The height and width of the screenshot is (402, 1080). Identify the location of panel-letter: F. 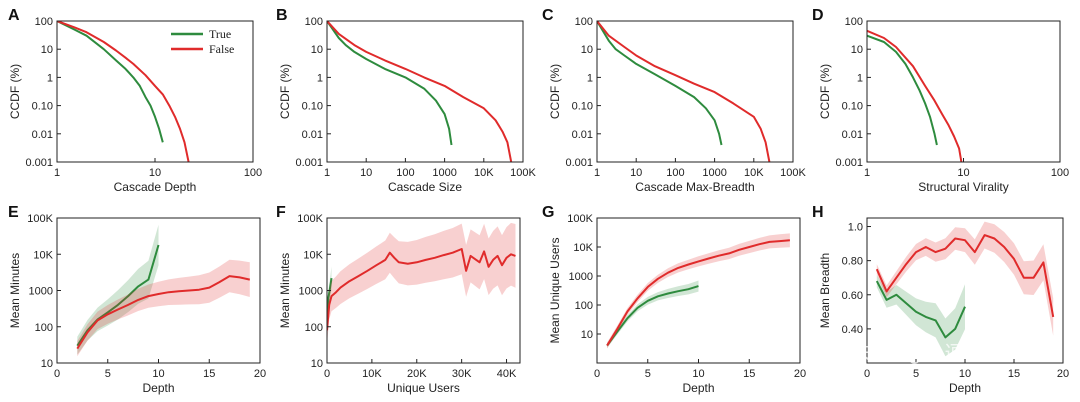
(281, 212).